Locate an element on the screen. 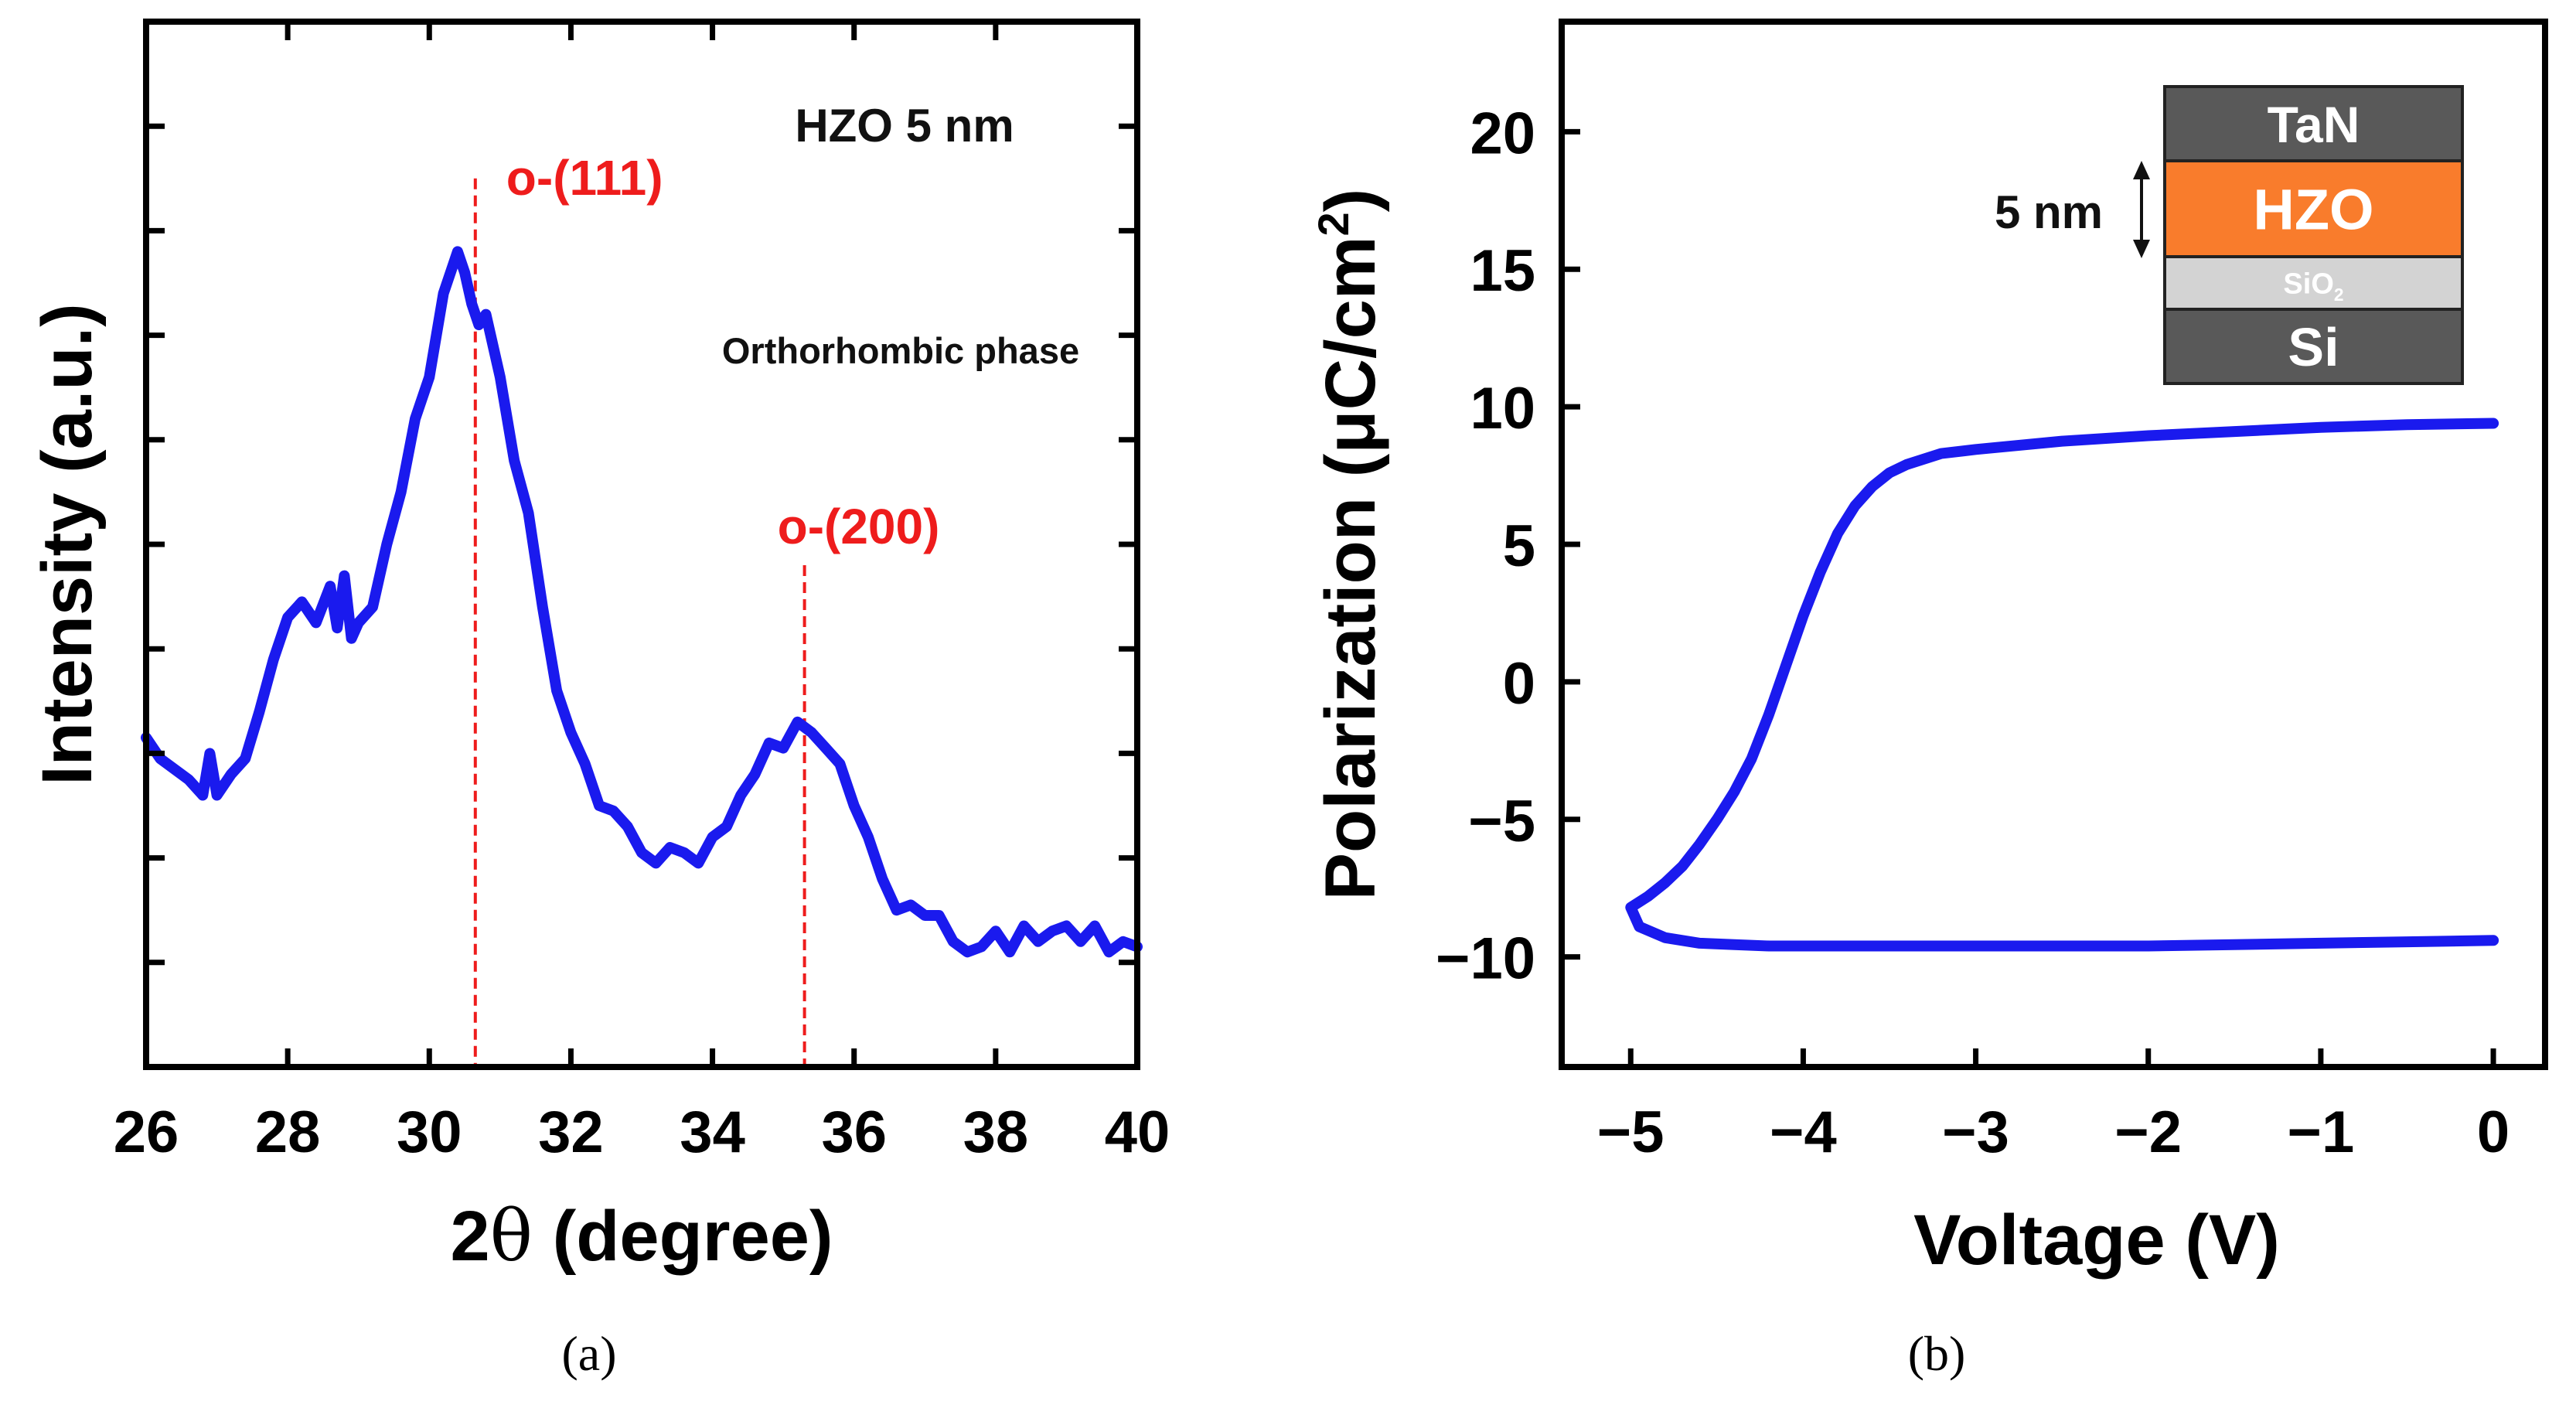 The width and height of the screenshot is (2576, 1401). x-tick-label-a: 34 is located at coordinates (712, 1132).